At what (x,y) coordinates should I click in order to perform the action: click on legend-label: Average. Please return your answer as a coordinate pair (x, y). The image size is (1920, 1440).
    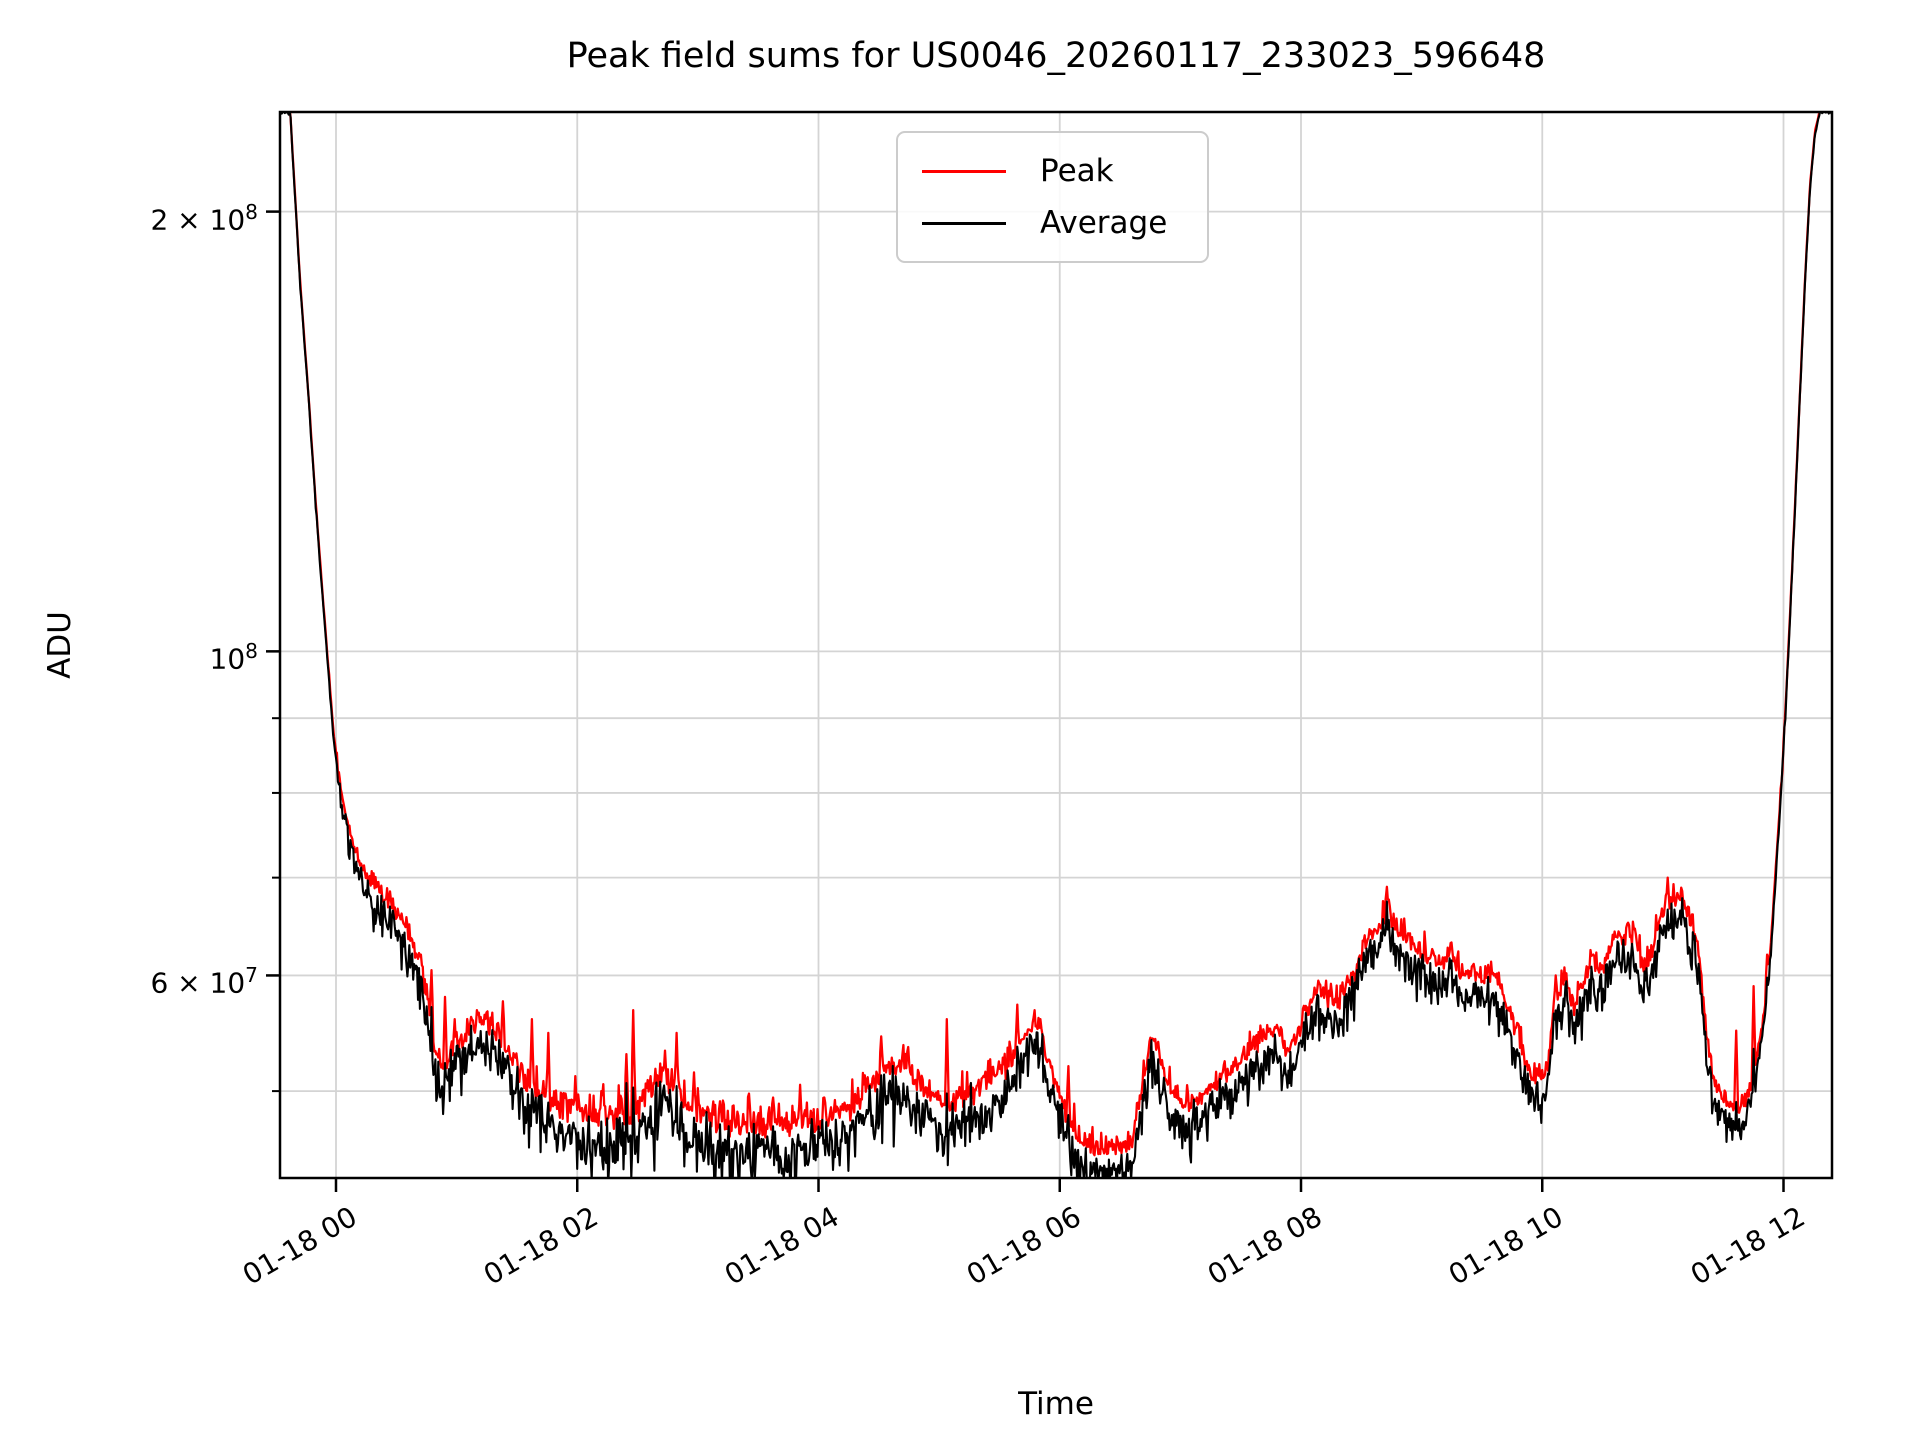
    Looking at the image, I should click on (1104, 223).